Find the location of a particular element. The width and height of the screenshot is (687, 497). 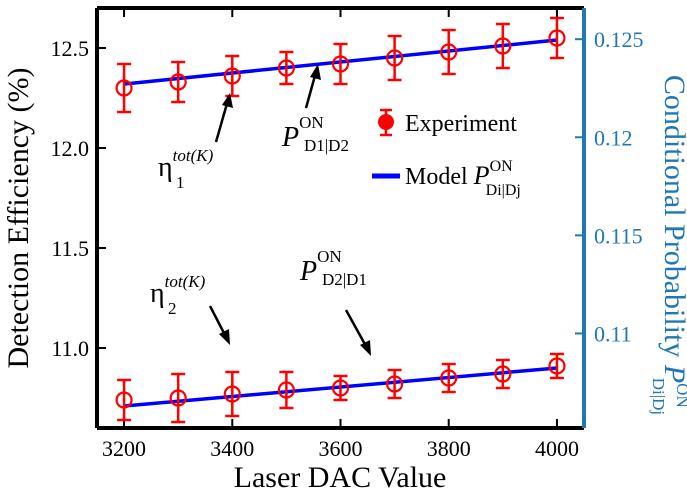

annotation-p21-arrow is located at coordinates (356, 329).